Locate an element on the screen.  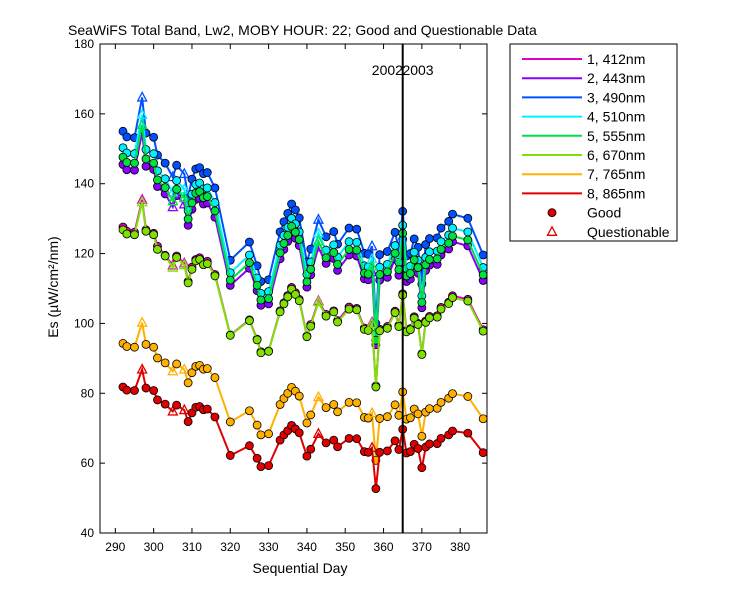
legend-label: 3, 490nm is located at coordinates (616, 97).